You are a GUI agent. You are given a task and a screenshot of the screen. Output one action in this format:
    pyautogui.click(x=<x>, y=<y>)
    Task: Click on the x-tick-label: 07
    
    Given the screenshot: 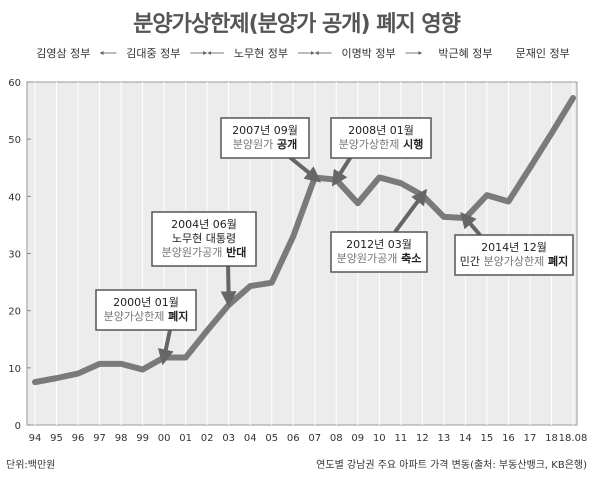 What is the action you would take?
    pyautogui.click(x=314, y=438)
    